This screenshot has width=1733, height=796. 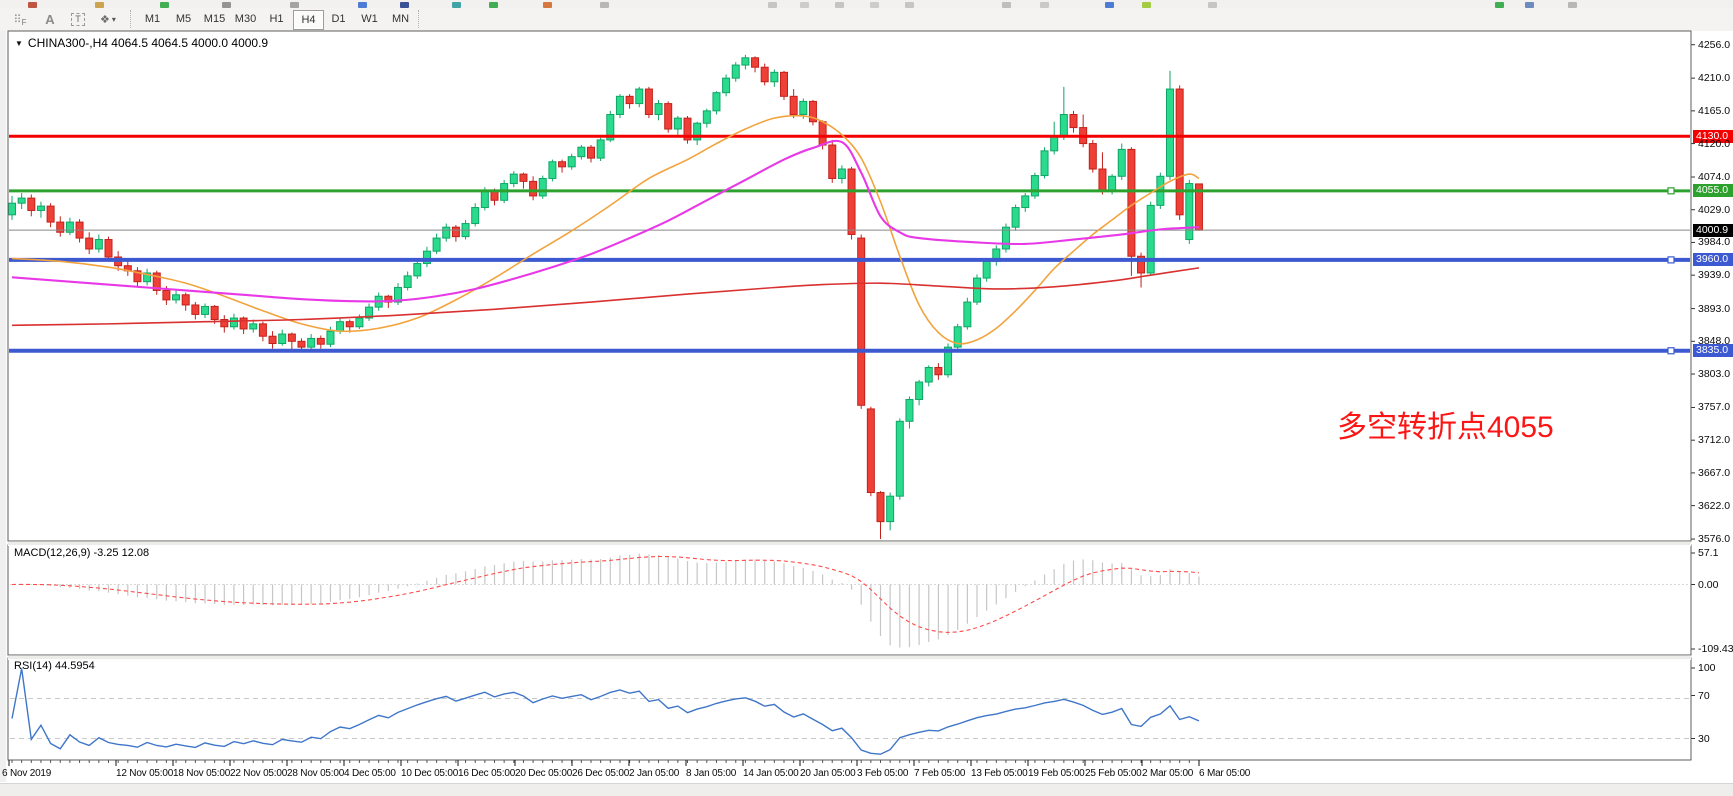 I want to click on x-axis-label: 19 Feb 05:00, so click(x=1056, y=773).